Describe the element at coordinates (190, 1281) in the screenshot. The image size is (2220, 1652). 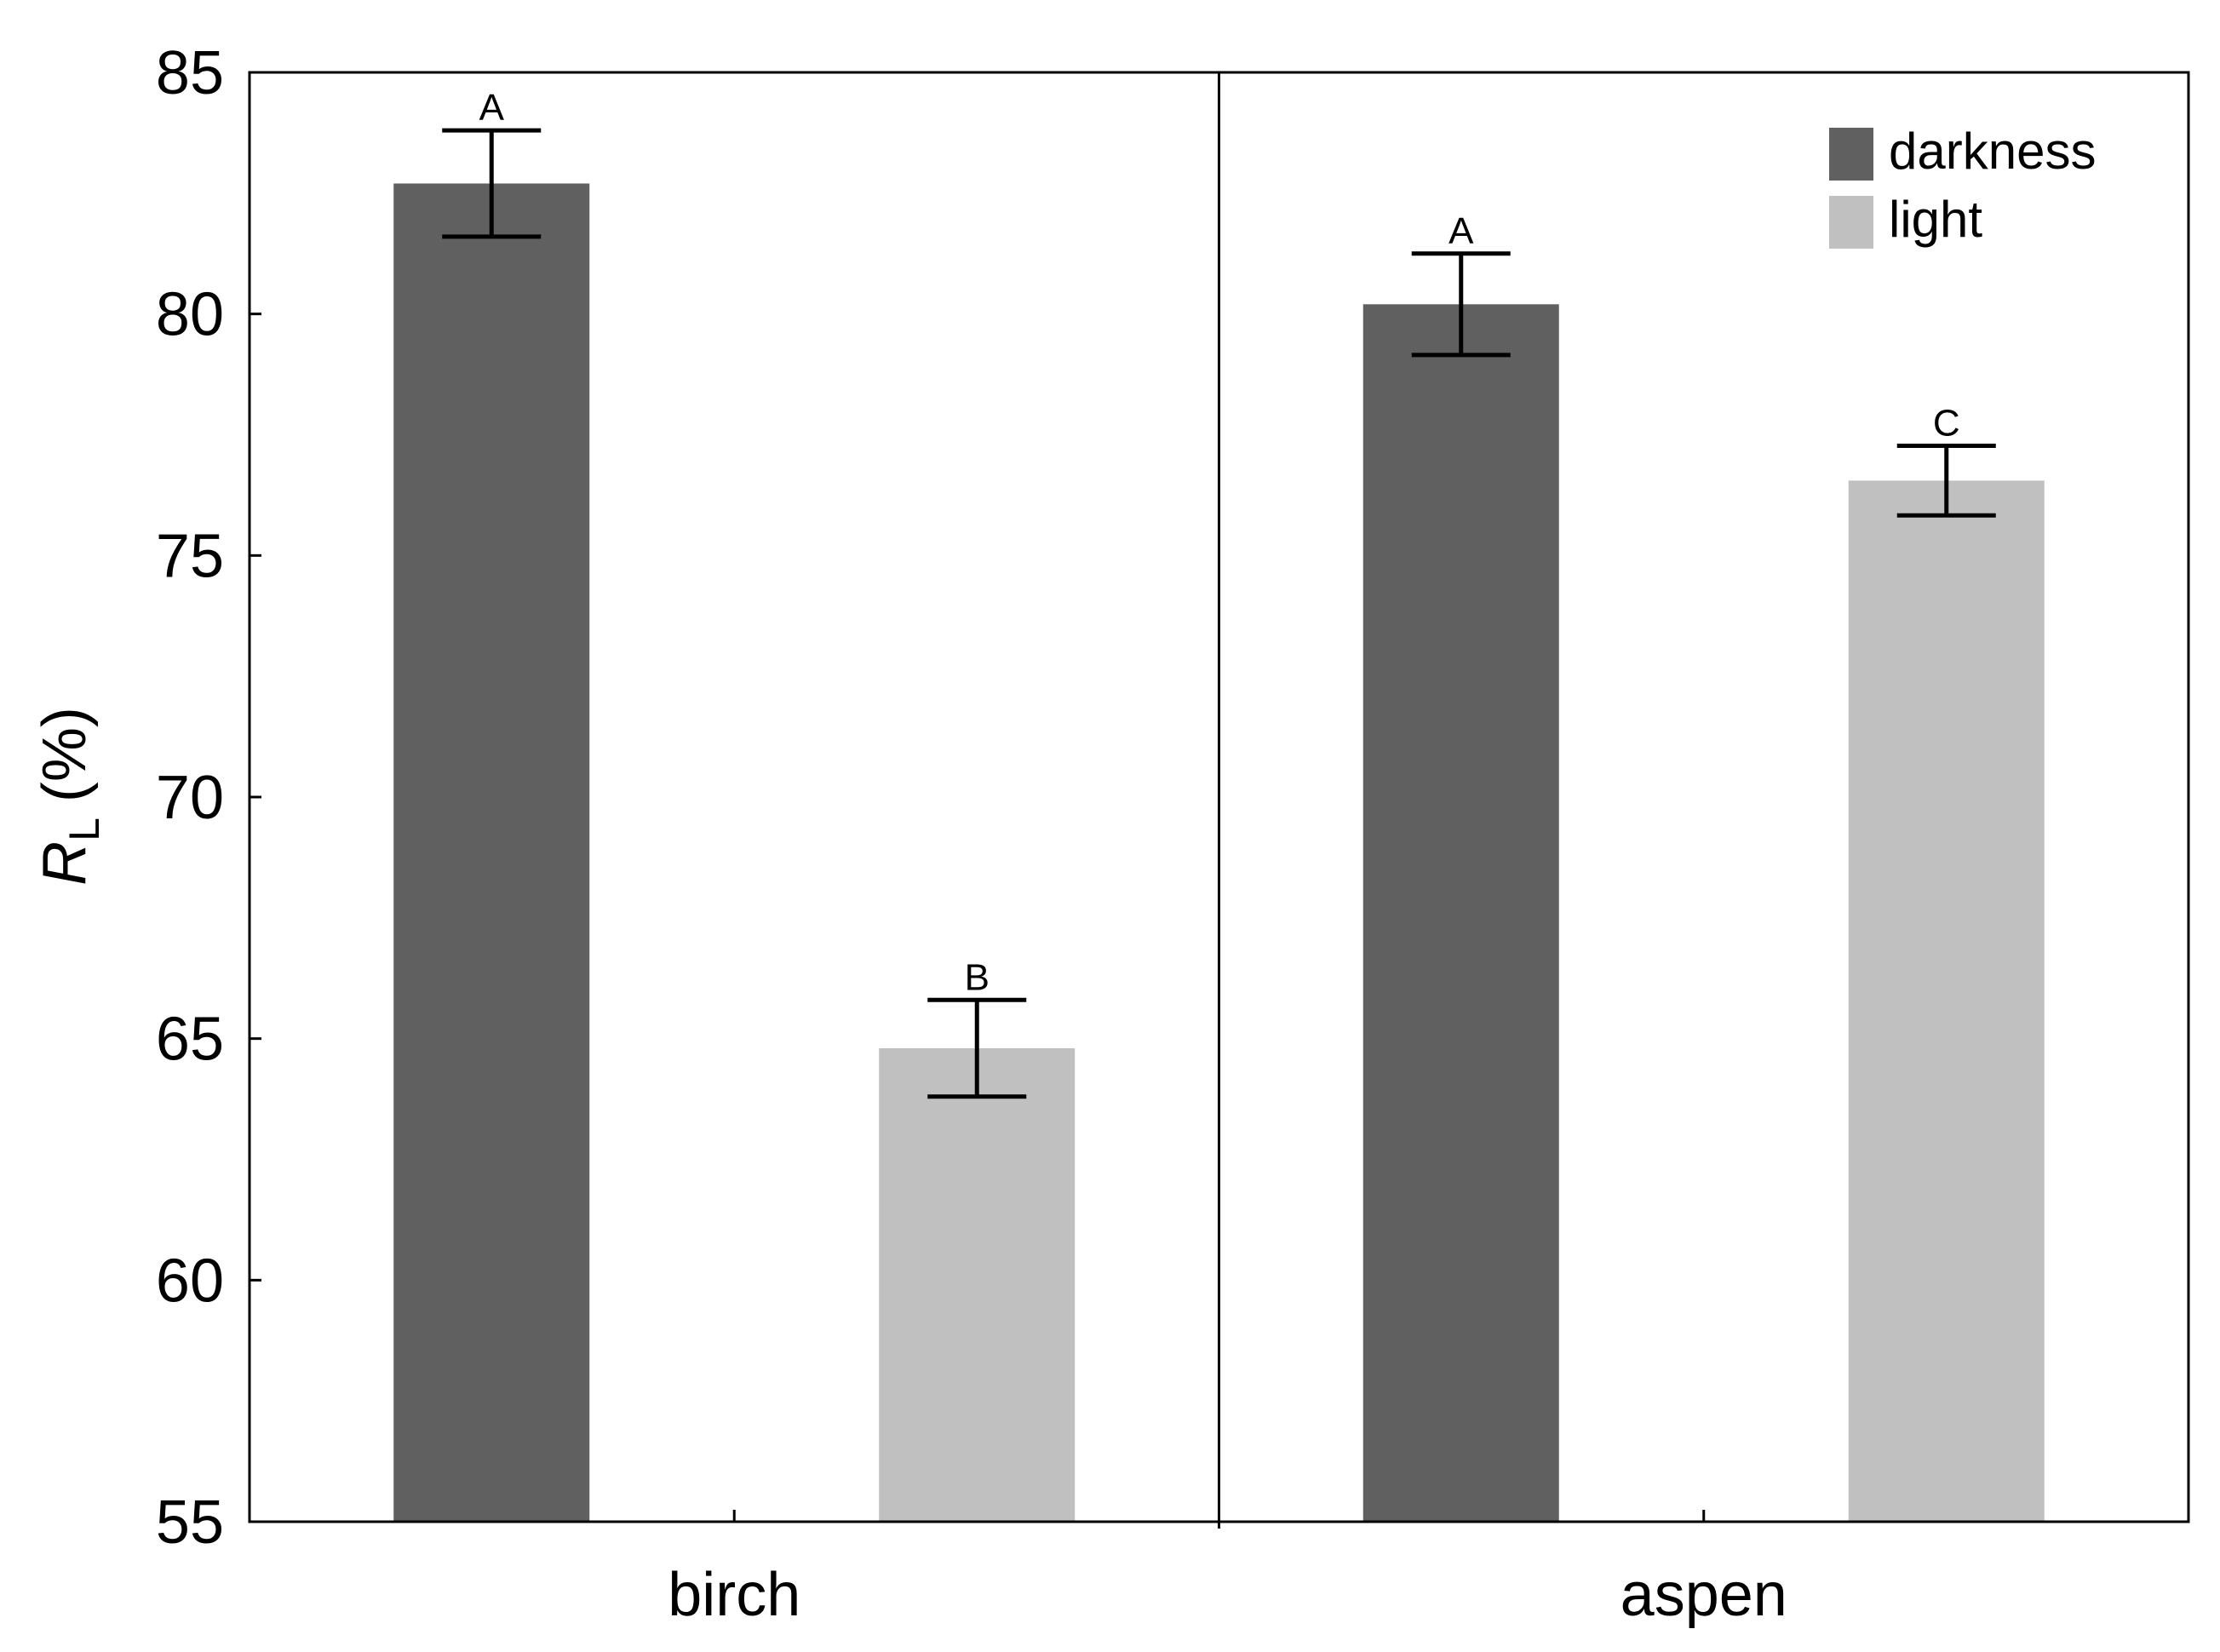
I see `y-tick-label-60: 60` at that location.